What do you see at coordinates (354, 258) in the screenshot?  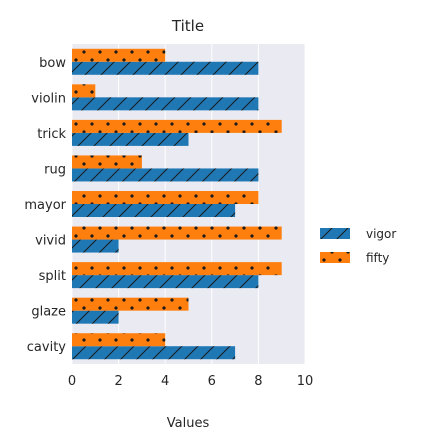 I see `legend-item-fifty: fifty` at bounding box center [354, 258].